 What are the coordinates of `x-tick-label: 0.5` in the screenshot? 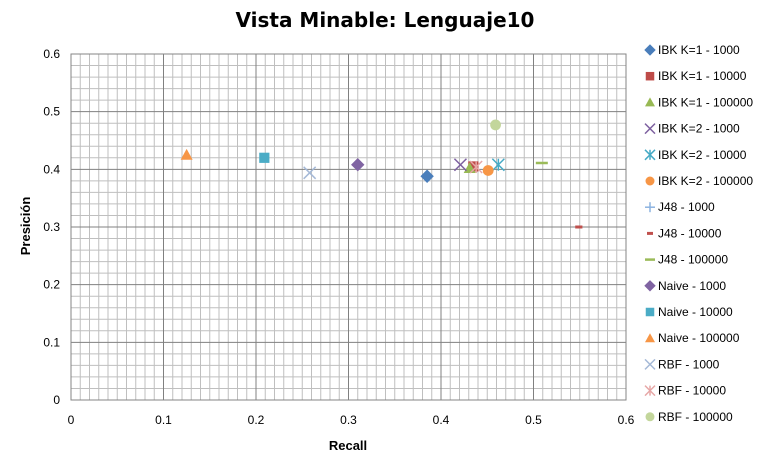 It's located at (533, 420).